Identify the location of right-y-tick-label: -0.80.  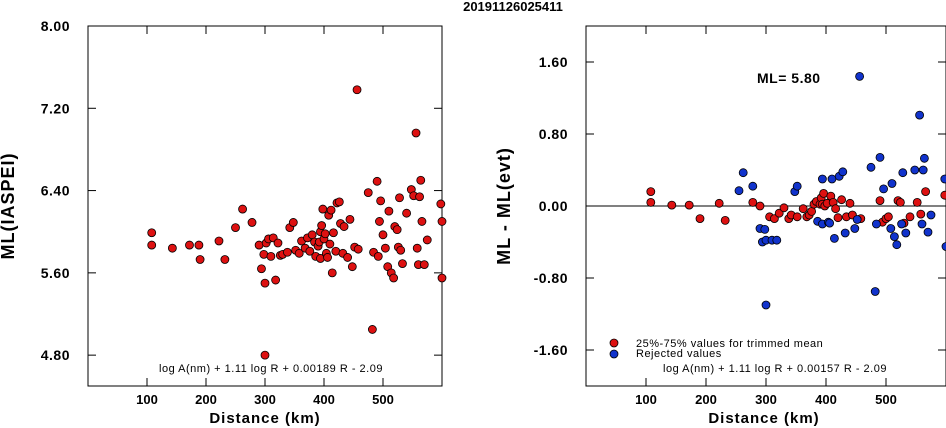
(551, 278).